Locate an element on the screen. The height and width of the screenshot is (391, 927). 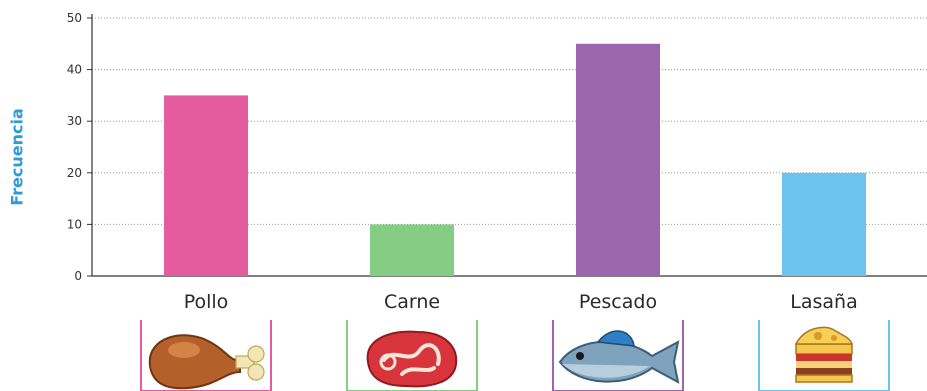
y-tick-label: 10 is located at coordinates (74, 224).